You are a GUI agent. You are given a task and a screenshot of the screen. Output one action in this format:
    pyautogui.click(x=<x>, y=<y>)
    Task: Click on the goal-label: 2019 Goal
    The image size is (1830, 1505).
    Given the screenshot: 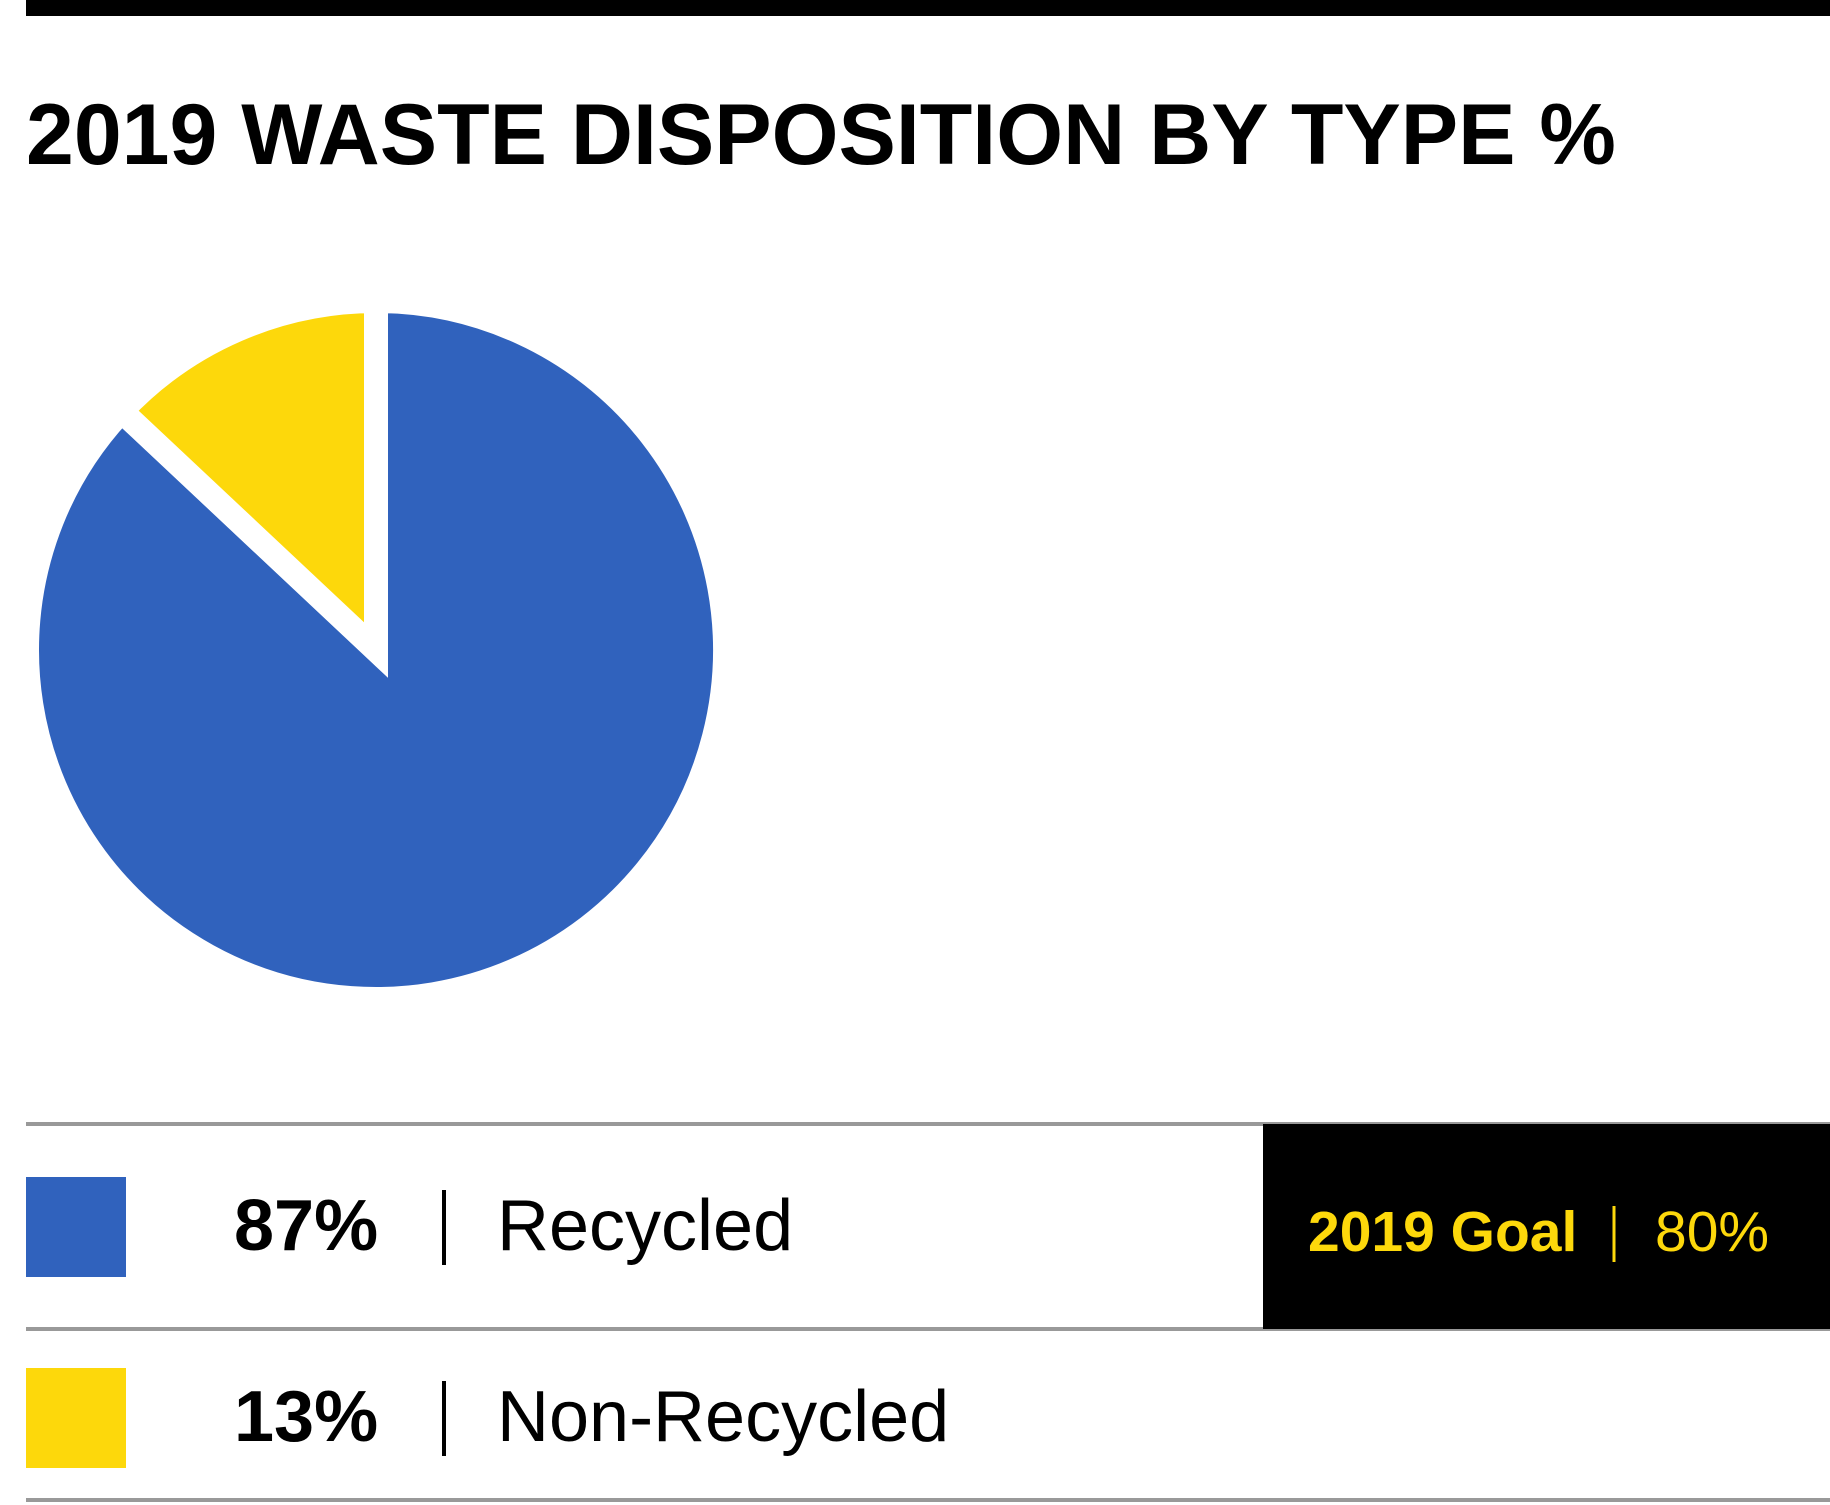 What is the action you would take?
    pyautogui.click(x=1442, y=1232)
    